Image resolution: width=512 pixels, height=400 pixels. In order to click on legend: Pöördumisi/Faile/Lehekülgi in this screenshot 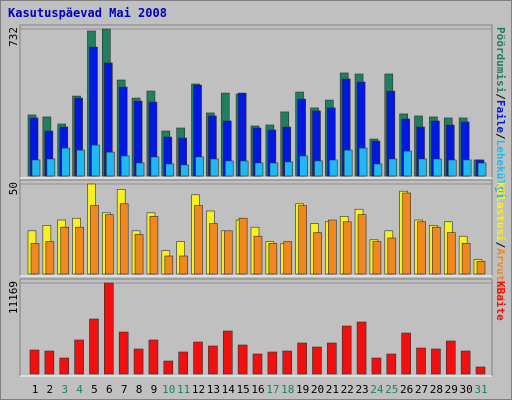, I will do `click(500, 113)`.